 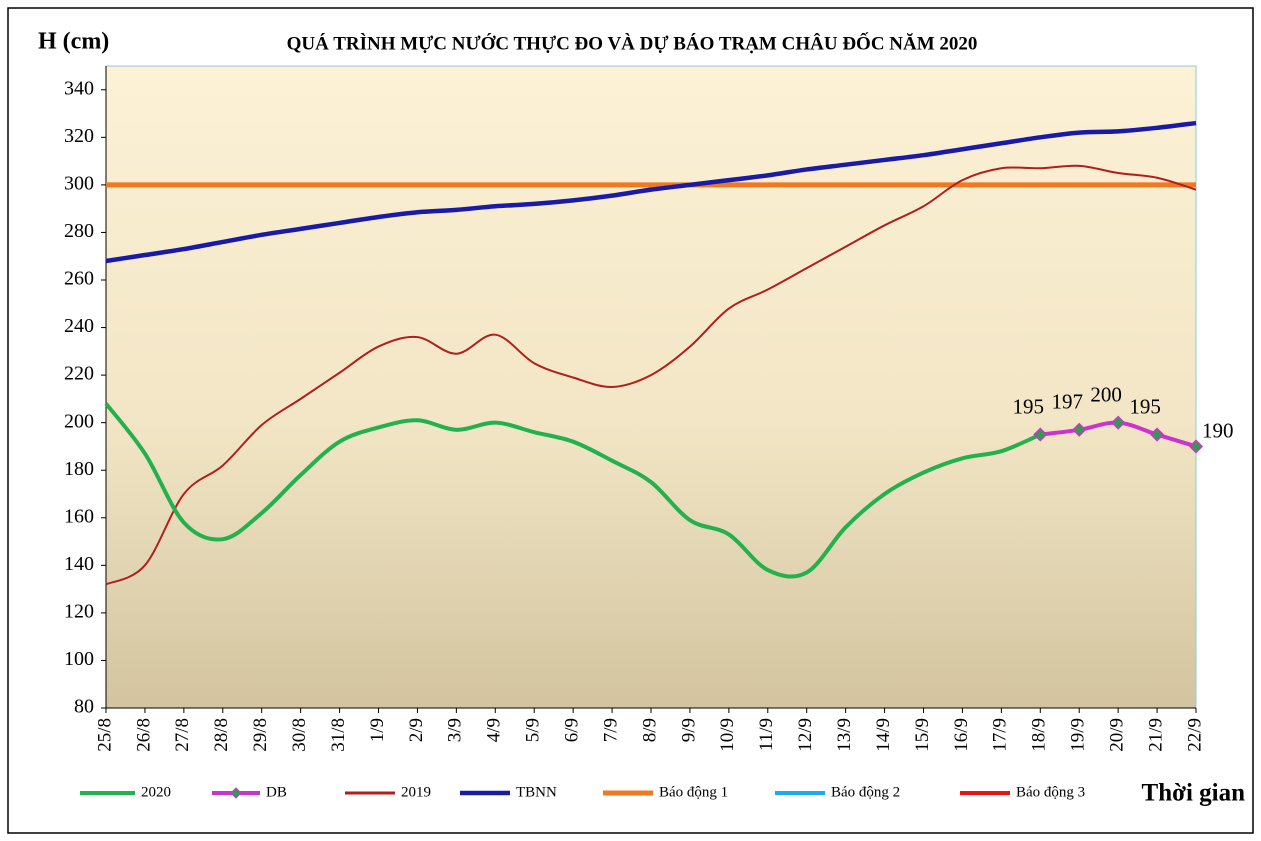 What do you see at coordinates (533, 730) in the screenshot?
I see `x-tick-label: 5/9` at bounding box center [533, 730].